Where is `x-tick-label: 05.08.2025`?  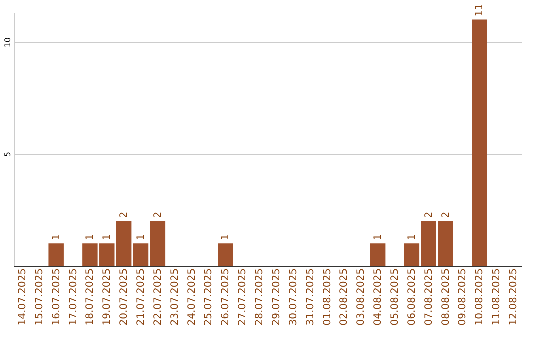
x-tick-label: 05.08.2025 is located at coordinates (395, 297).